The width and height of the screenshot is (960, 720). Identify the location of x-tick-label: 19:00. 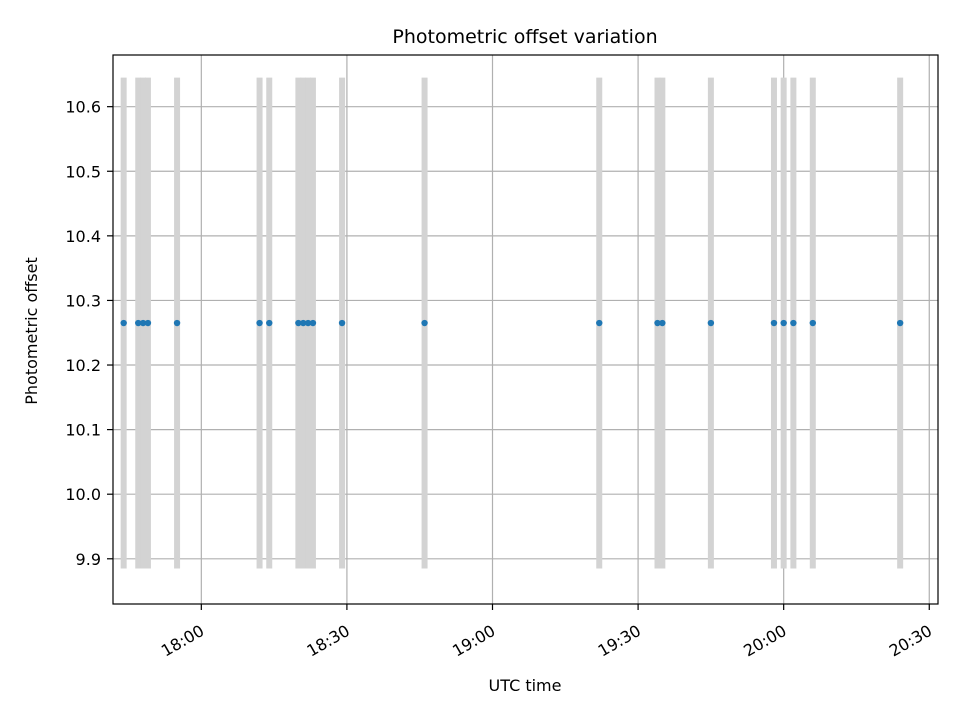
(473, 641).